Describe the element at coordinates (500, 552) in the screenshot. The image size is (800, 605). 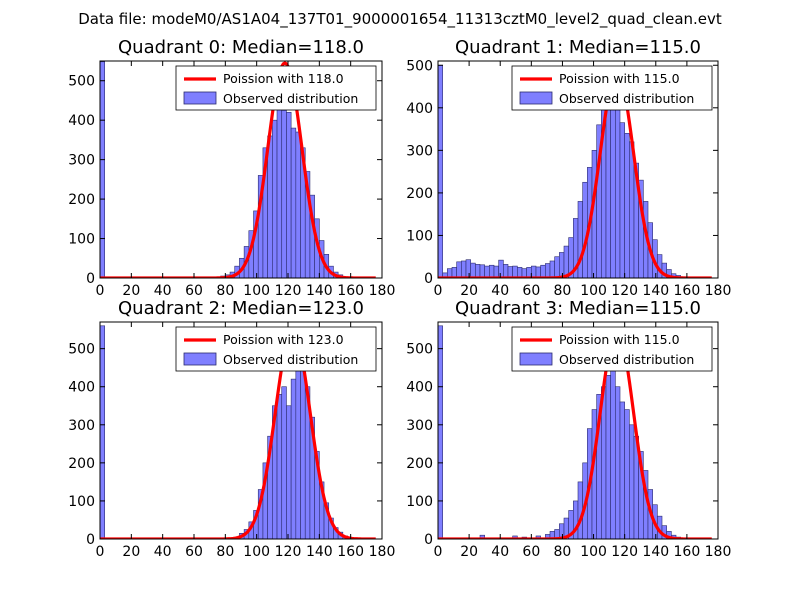
I see `x-tick-label: 40` at that location.